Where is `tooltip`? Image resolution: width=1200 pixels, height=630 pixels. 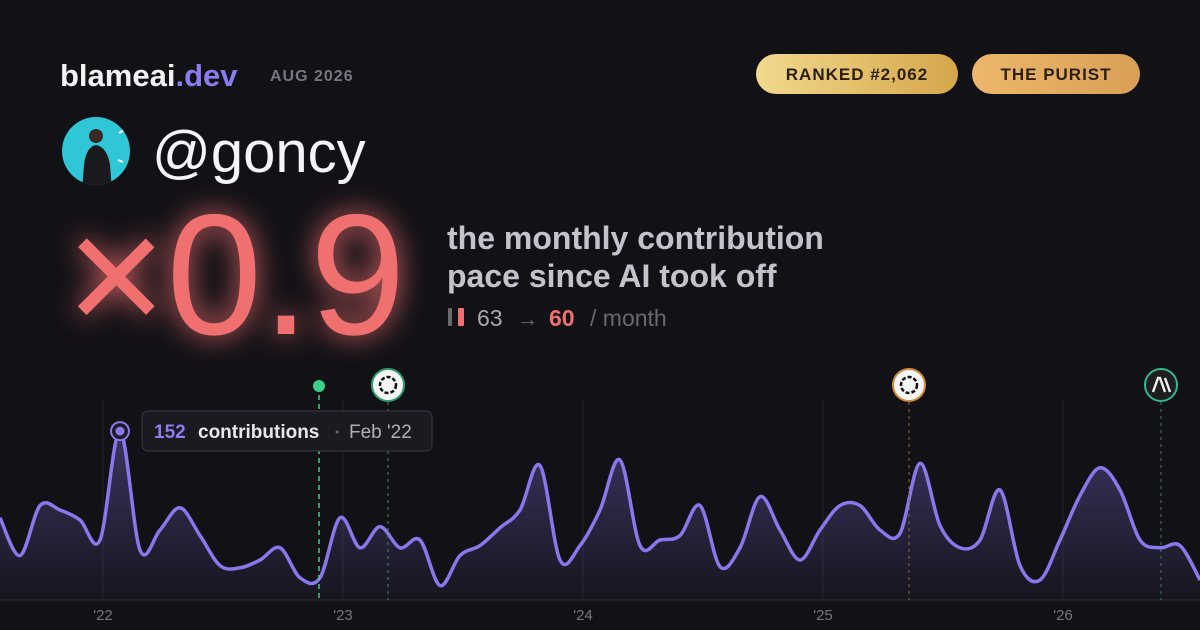
tooltip is located at coordinates (287, 431).